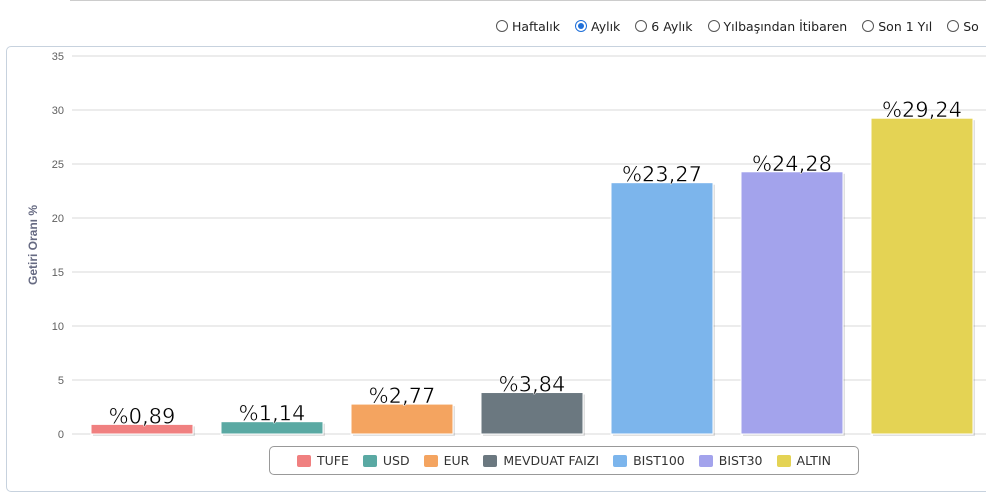 This screenshot has height=495, width=986. What do you see at coordinates (551, 460) in the screenshot?
I see `legend-label: MEVDUAT FAIZI` at bounding box center [551, 460].